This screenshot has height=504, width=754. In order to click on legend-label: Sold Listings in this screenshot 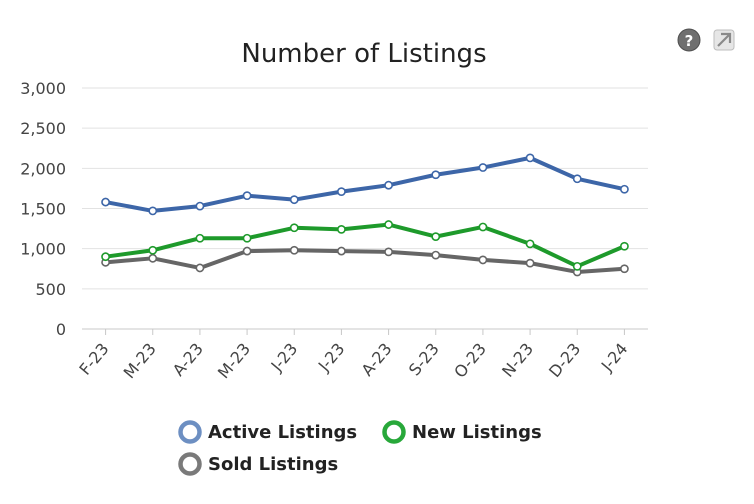, I will do `click(273, 464)`.